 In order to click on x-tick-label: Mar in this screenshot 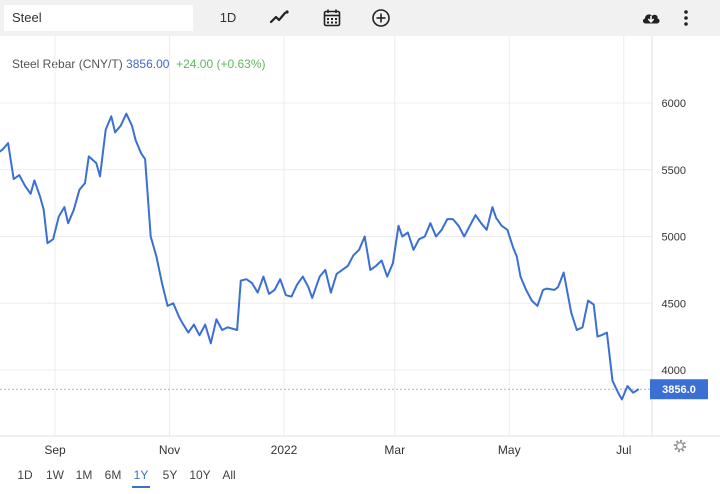, I will do `click(394, 450)`.